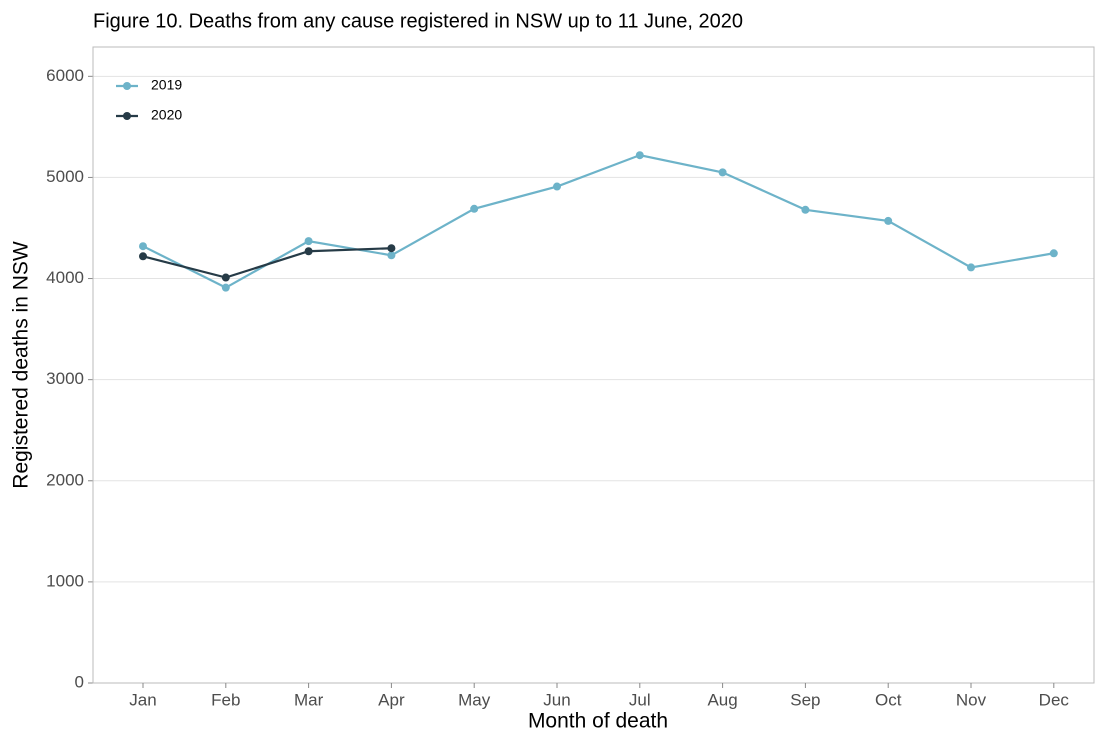  Describe the element at coordinates (65, 378) in the screenshot. I see `y-tick-label: 3000` at that location.